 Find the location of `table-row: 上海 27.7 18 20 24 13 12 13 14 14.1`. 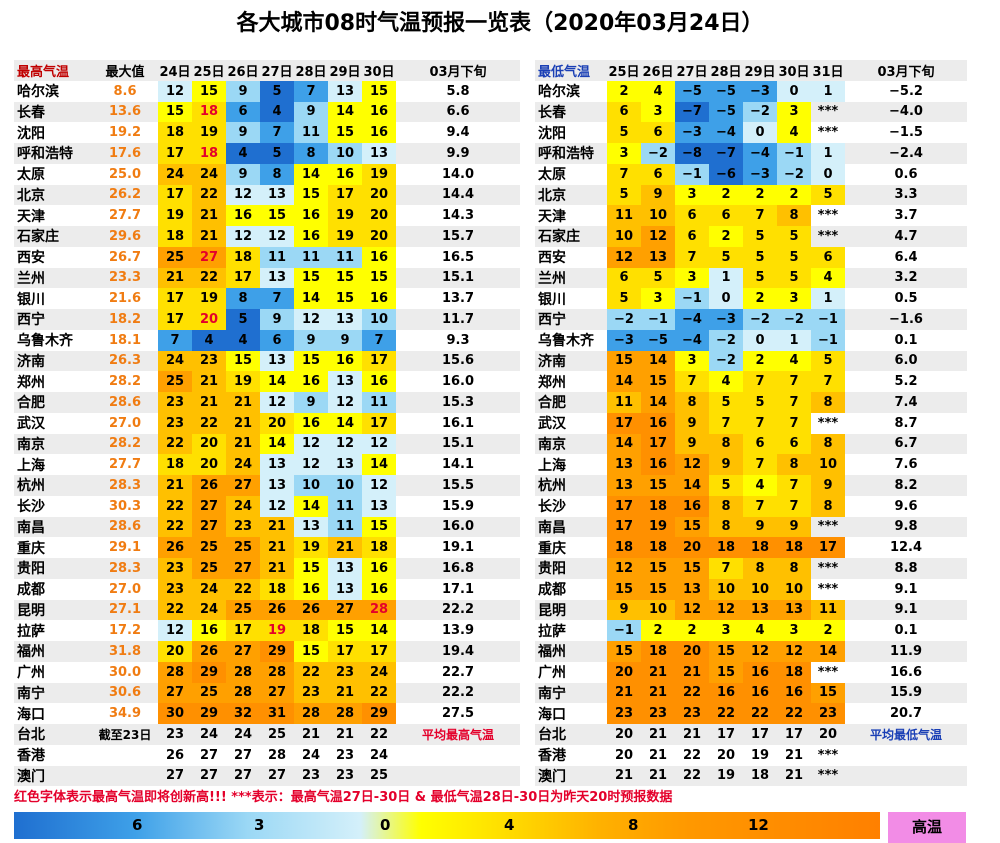

table-row: 上海 27.7 18 20 24 13 12 13 14 14.1 is located at coordinates (267, 464).